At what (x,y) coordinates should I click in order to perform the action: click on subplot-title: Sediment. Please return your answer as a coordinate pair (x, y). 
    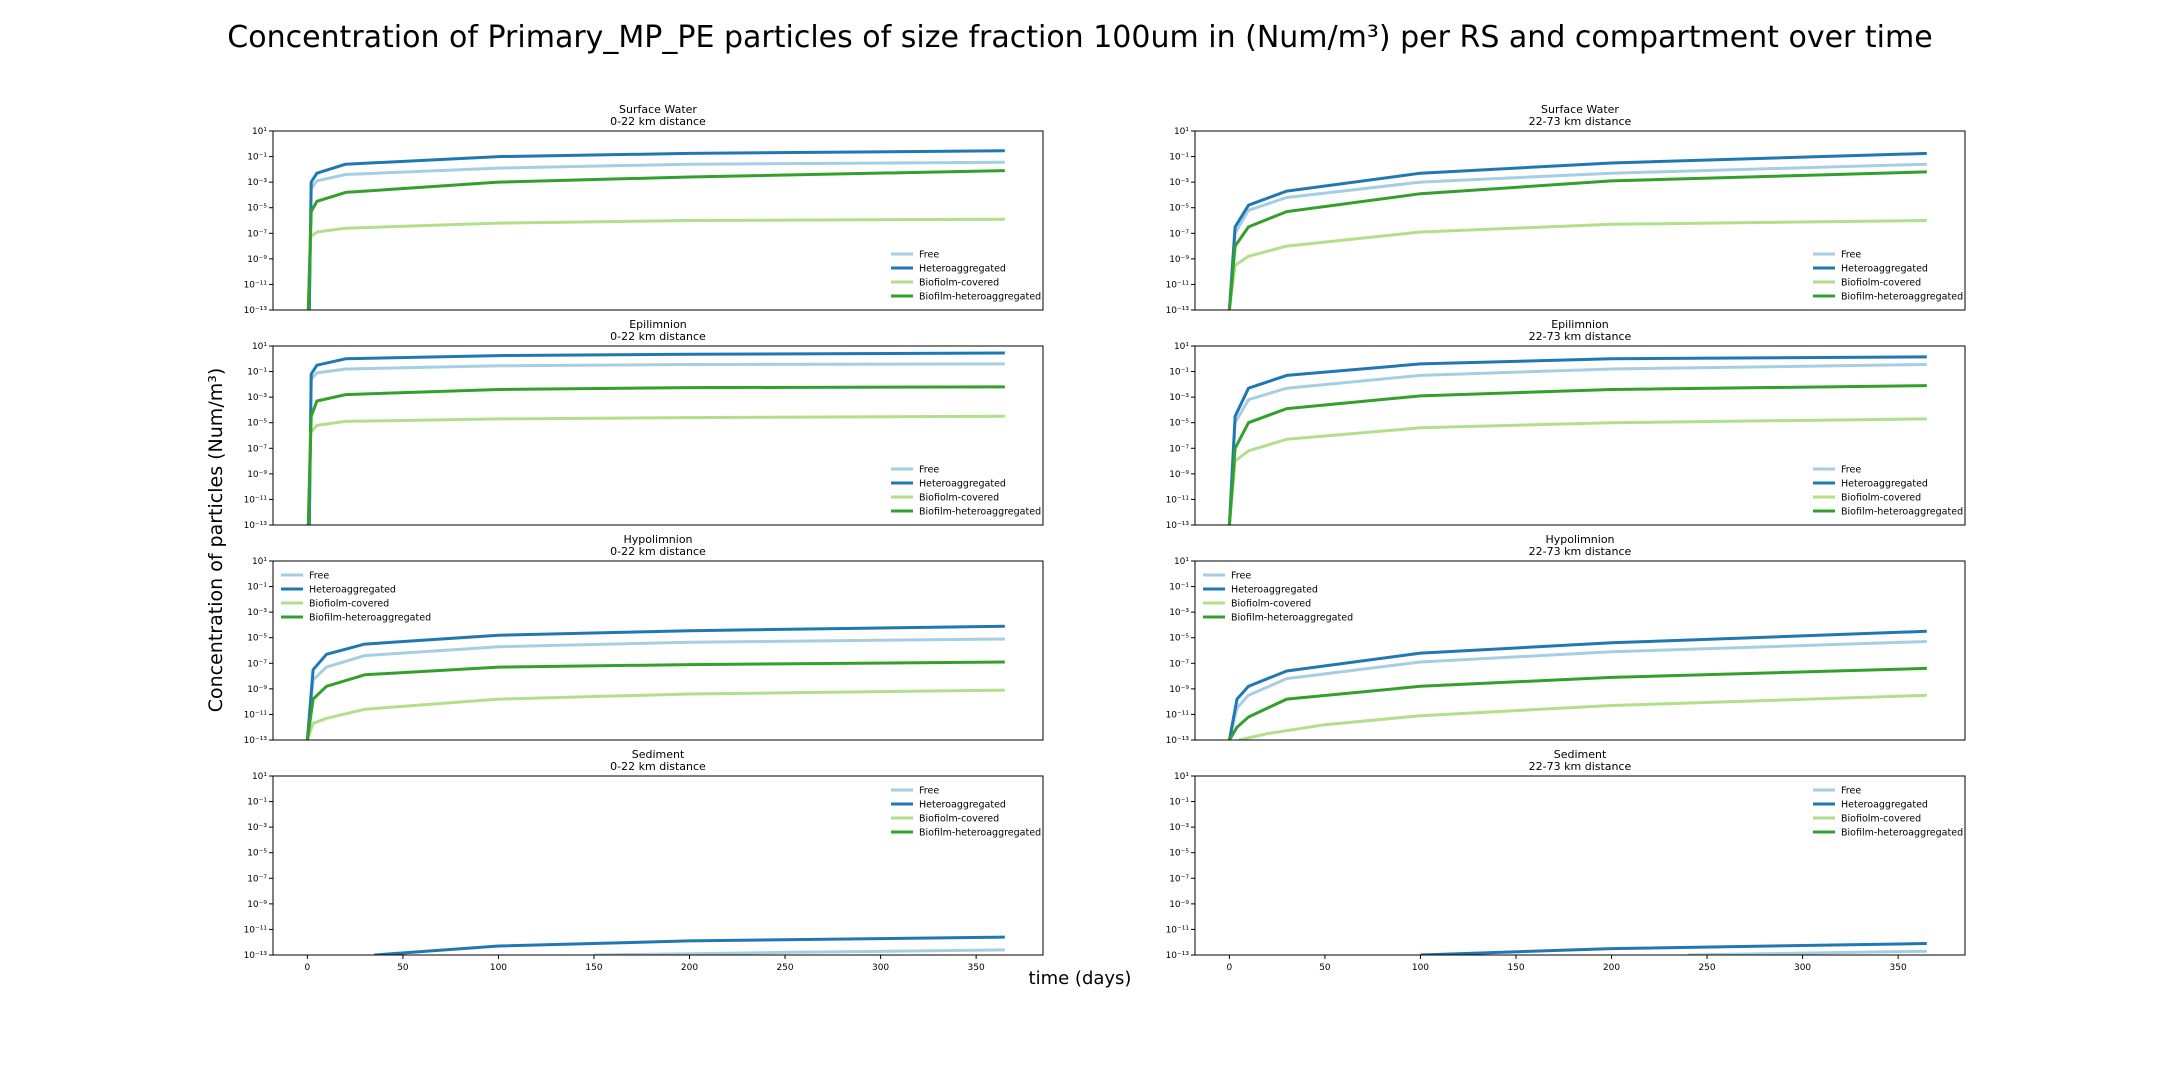
    Looking at the image, I should click on (1580, 754).